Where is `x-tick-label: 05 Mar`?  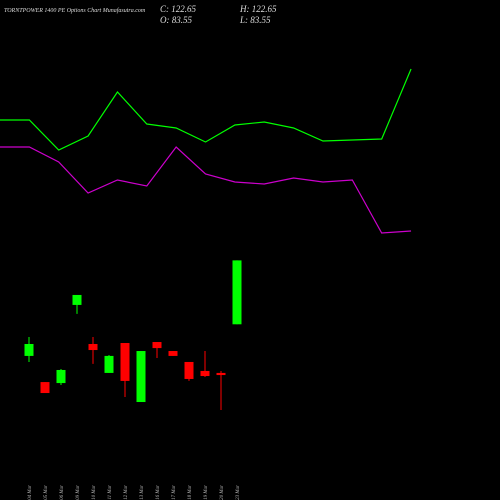
x-tick-label: 05 Mar is located at coordinates (46, 492).